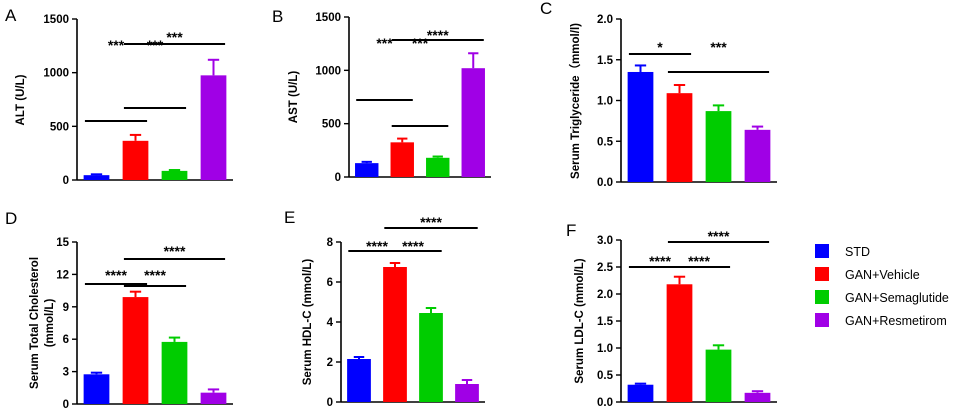 Image resolution: width=960 pixels, height=412 pixels. I want to click on y-tick-label: 12, so click(62, 275).